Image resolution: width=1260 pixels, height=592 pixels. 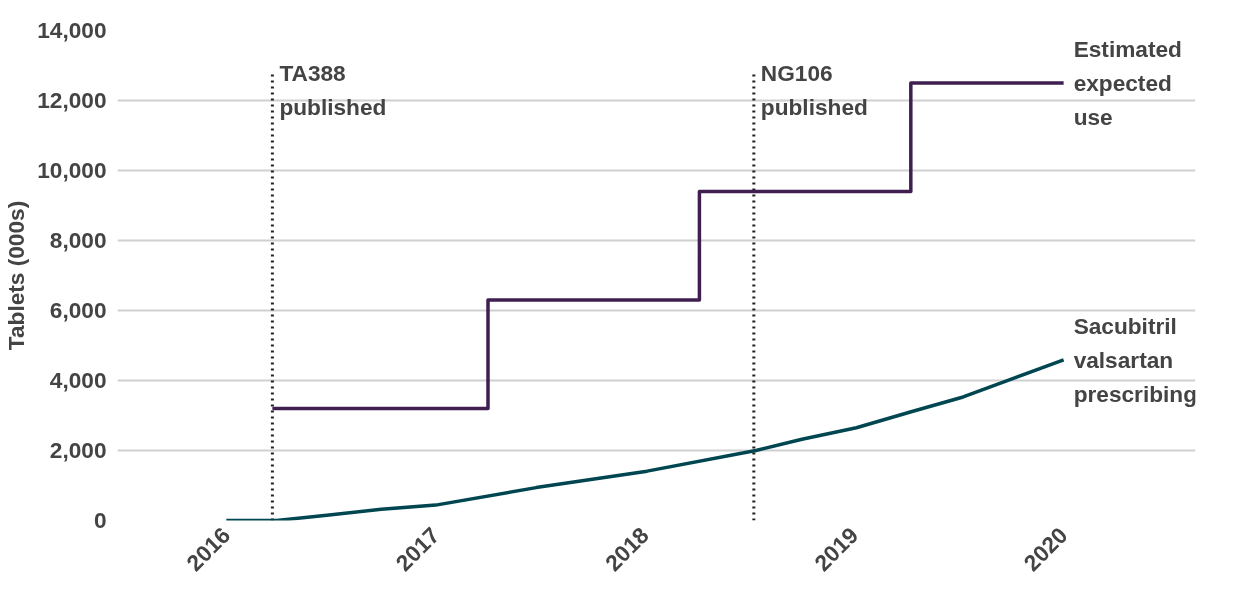 I want to click on y-tick-label: 6,000, so click(x=78, y=310).